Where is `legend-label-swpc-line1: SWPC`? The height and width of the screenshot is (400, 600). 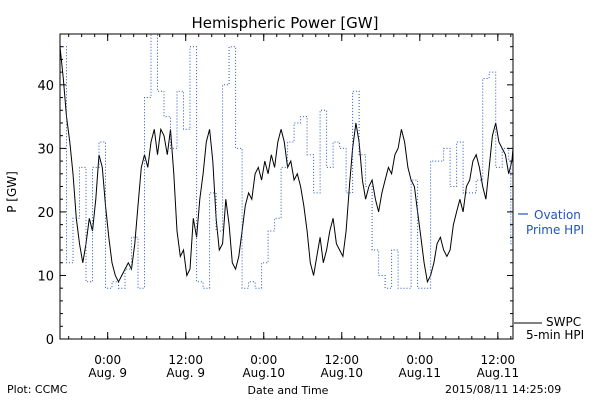
legend-label-swpc-line1: SWPC is located at coordinates (563, 322).